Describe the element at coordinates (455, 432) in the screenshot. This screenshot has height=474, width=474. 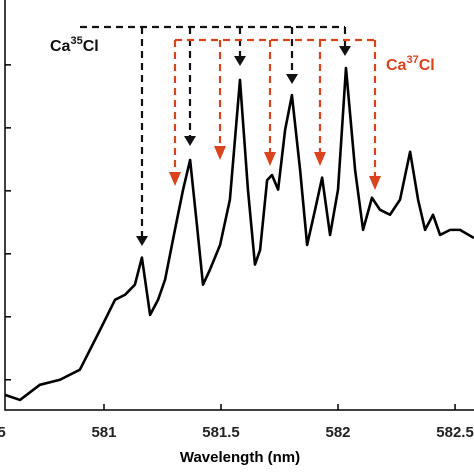
I see `x-tick-label: 582.5` at that location.